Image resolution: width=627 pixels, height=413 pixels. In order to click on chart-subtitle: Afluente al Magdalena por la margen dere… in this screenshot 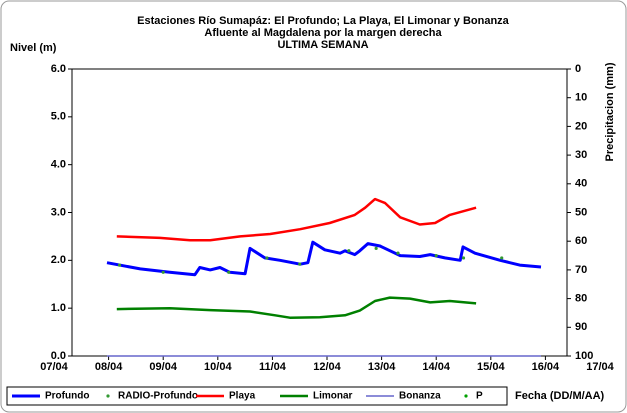, I will do `click(323, 33)`.